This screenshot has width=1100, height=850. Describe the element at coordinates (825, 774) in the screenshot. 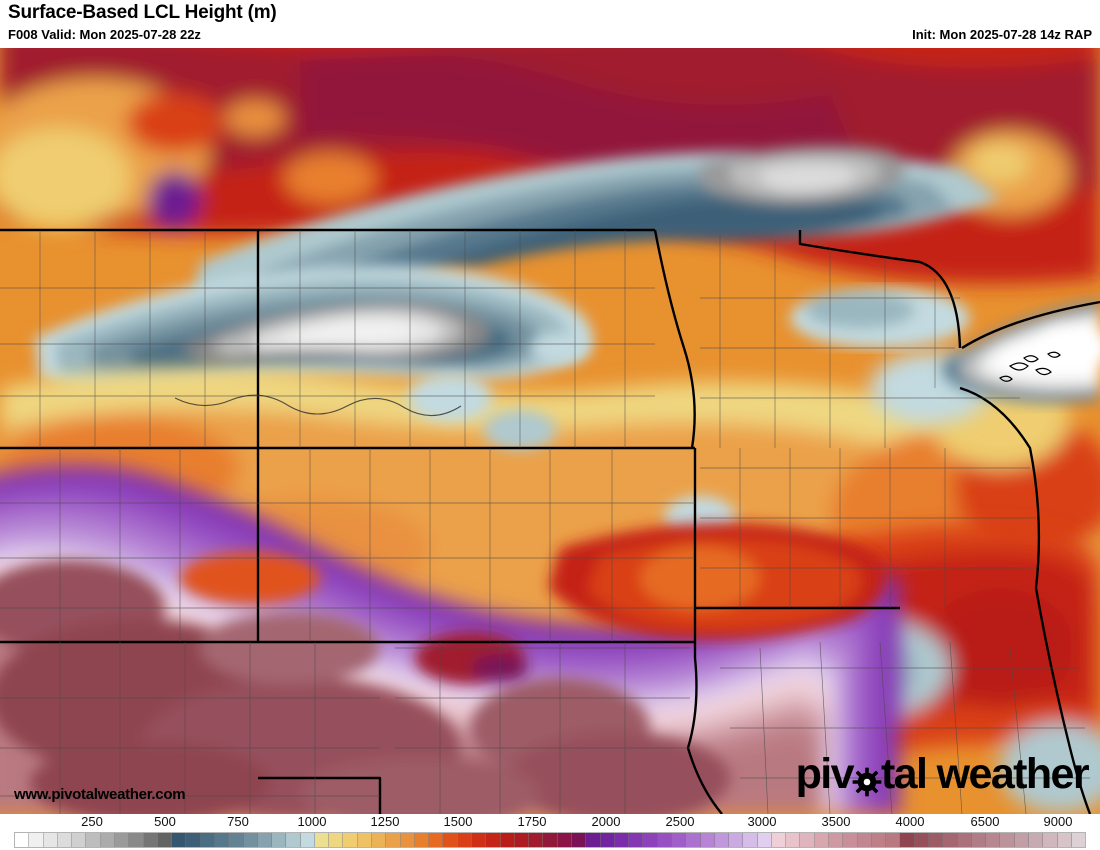

I see `brand-text-part1: piv` at that location.